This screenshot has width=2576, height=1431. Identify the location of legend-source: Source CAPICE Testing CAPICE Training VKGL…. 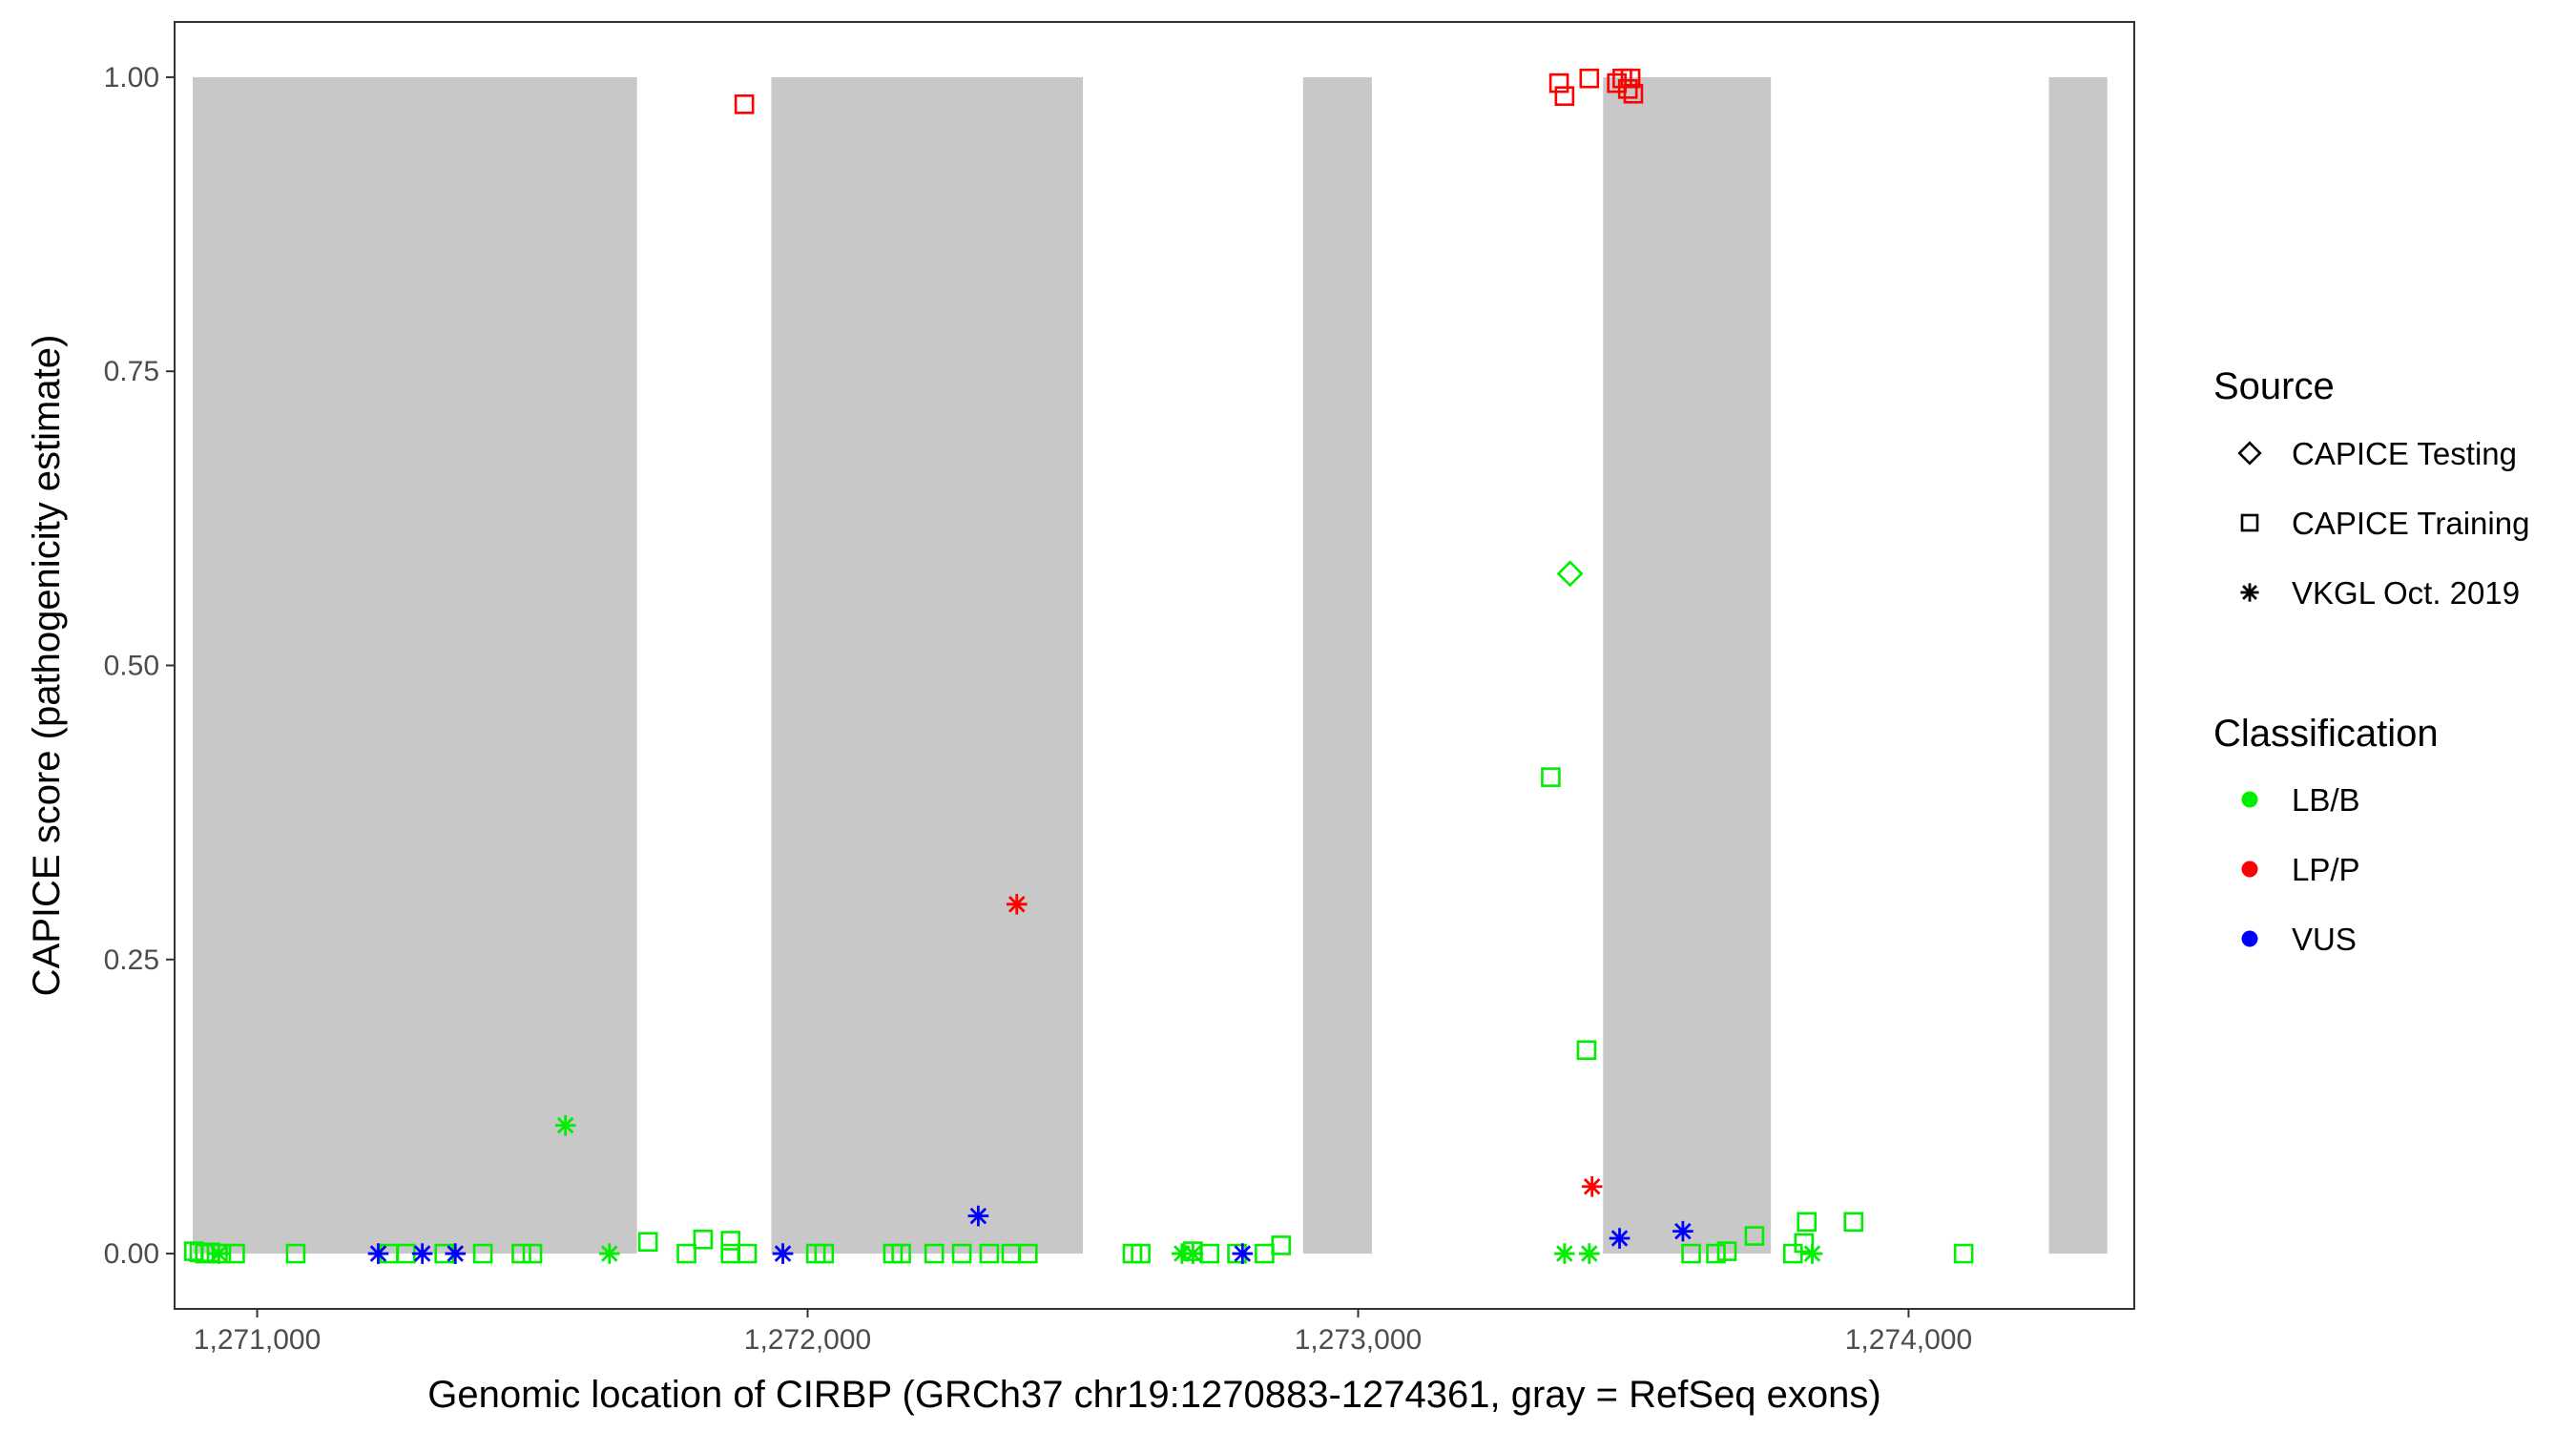
(2371, 488).